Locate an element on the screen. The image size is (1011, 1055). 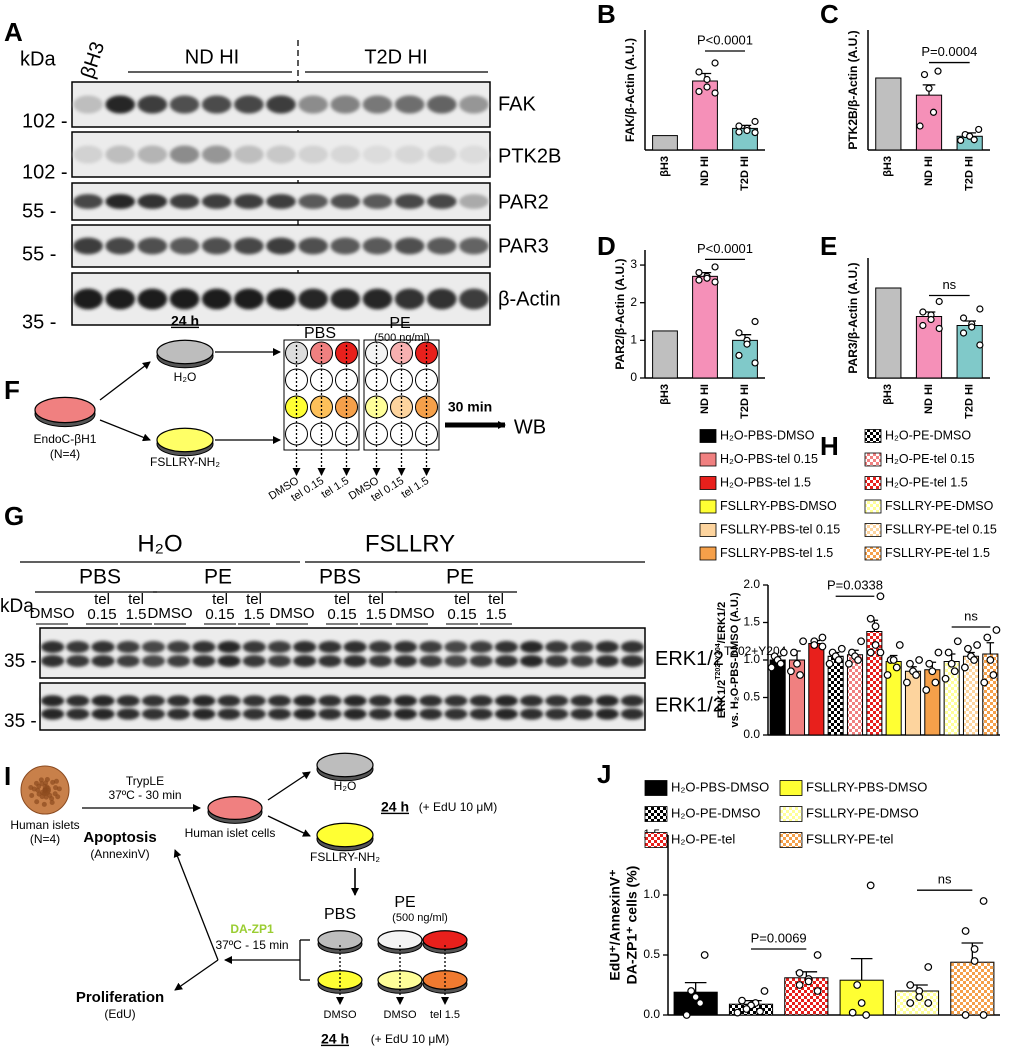
band-label: PTK2B is located at coordinates (529, 156).